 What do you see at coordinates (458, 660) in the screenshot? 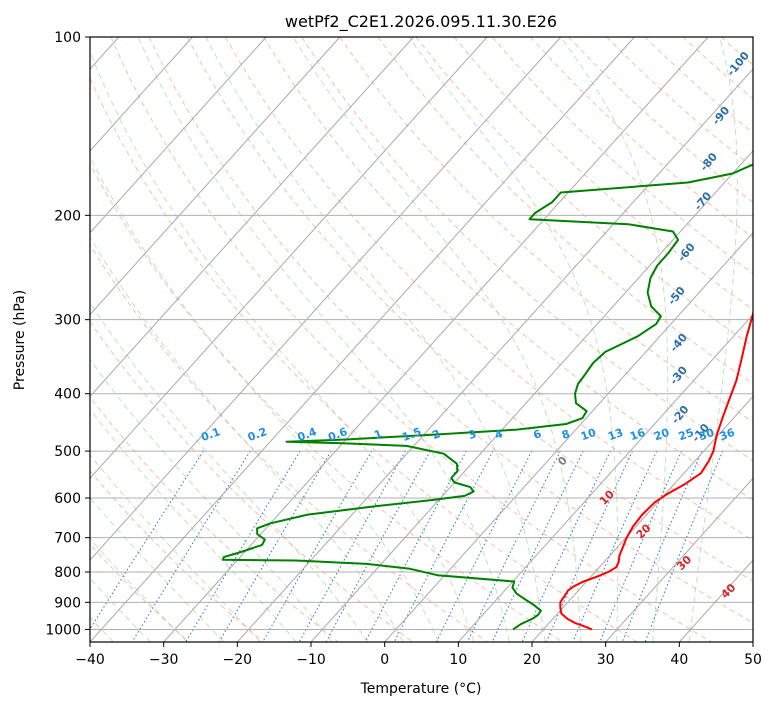
I see `x-tick-label: 10` at bounding box center [458, 660].